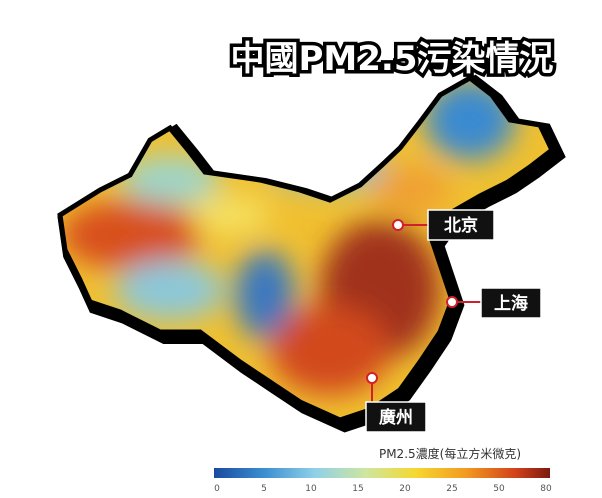 Image resolution: width=602 pixels, height=498 pixels. What do you see at coordinates (405, 489) in the screenshot?
I see `tick-label: 20` at bounding box center [405, 489].